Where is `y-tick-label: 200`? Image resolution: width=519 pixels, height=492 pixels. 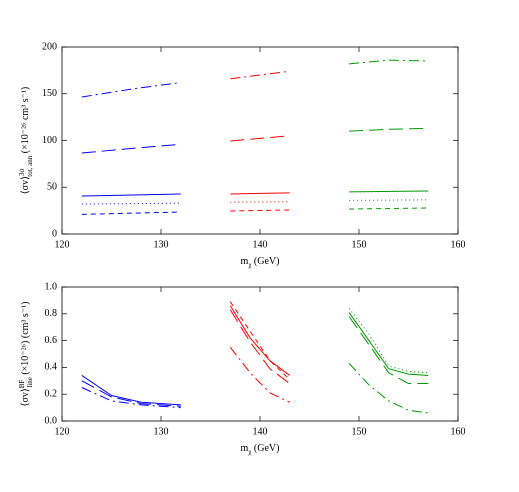
y-tick-label: 200 is located at coordinates (49, 46).